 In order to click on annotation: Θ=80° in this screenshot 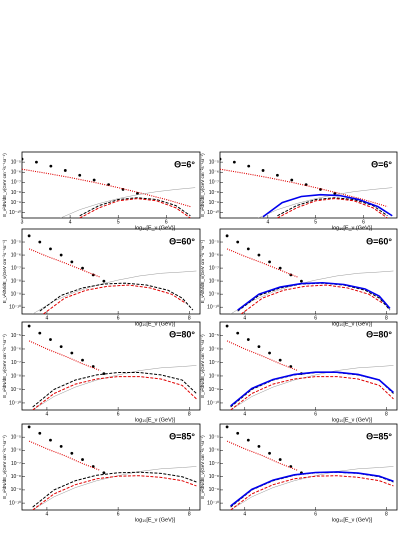, I will do `click(379, 334)`.